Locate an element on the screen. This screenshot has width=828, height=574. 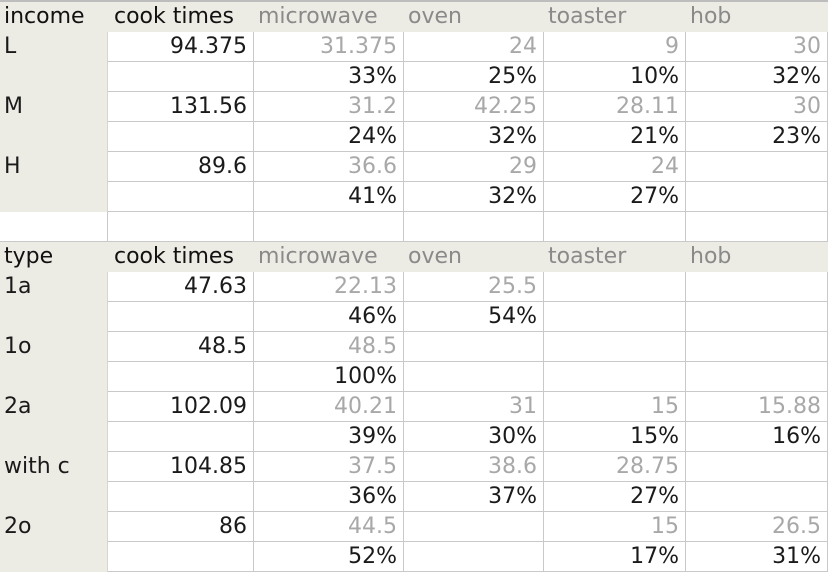
hob-value-cell: 26.5 is located at coordinates (757, 527).